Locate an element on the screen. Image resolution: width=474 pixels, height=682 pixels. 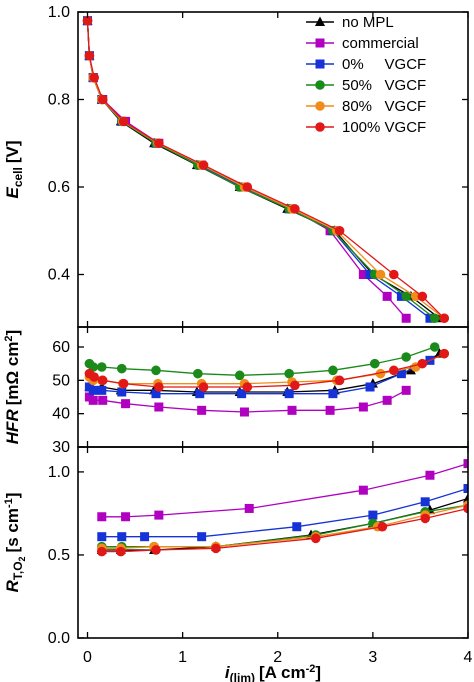
legend-label-3: 50% VGCF is located at coordinates (384, 85).